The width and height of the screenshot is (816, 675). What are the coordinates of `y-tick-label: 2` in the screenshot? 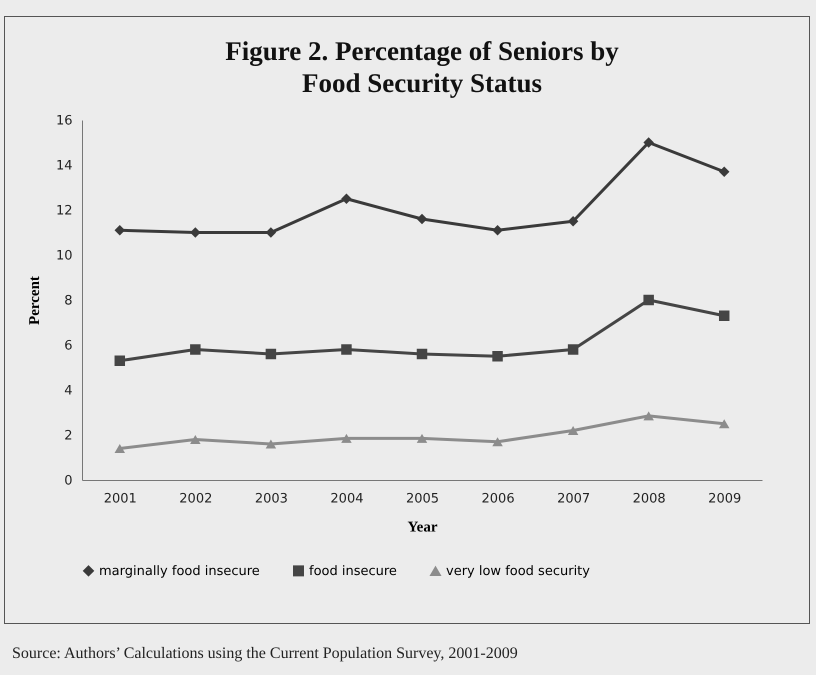 It's located at (68, 436).